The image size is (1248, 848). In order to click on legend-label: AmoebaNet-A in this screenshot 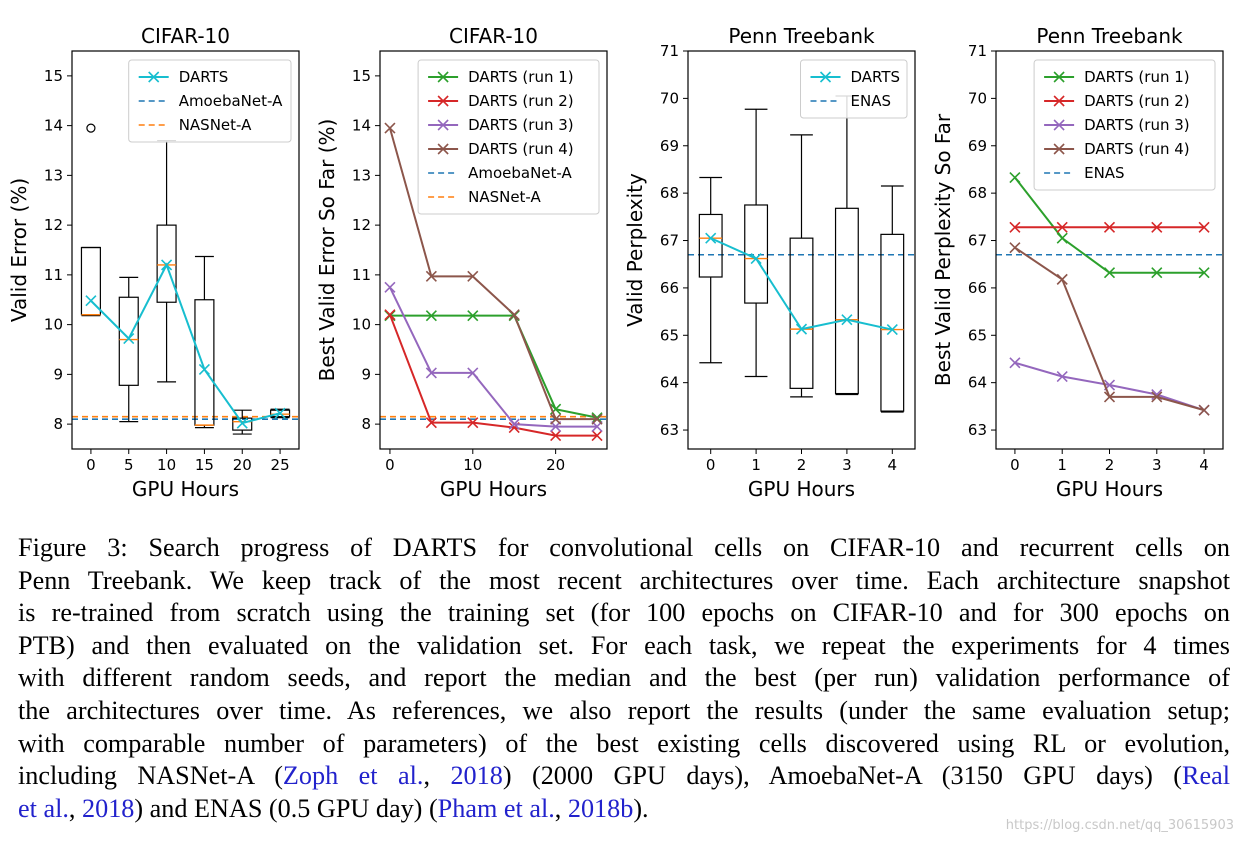, I will do `click(231, 101)`.